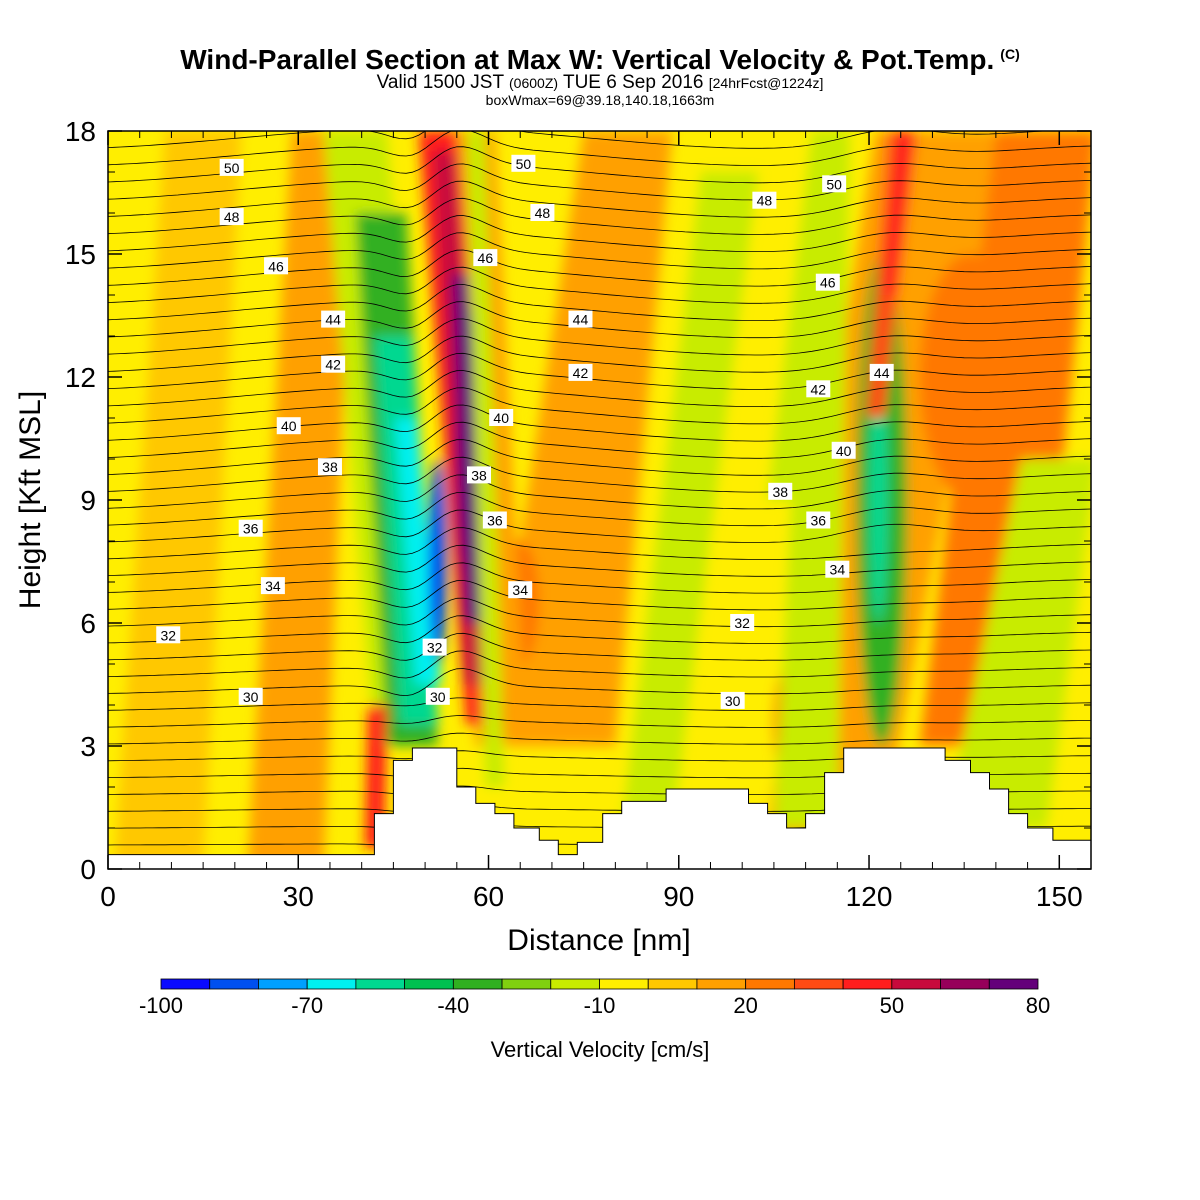 This screenshot has height=1200, width=1200. What do you see at coordinates (30, 500) in the screenshot?
I see `y-axis-label: Height [Kft MSL]` at bounding box center [30, 500].